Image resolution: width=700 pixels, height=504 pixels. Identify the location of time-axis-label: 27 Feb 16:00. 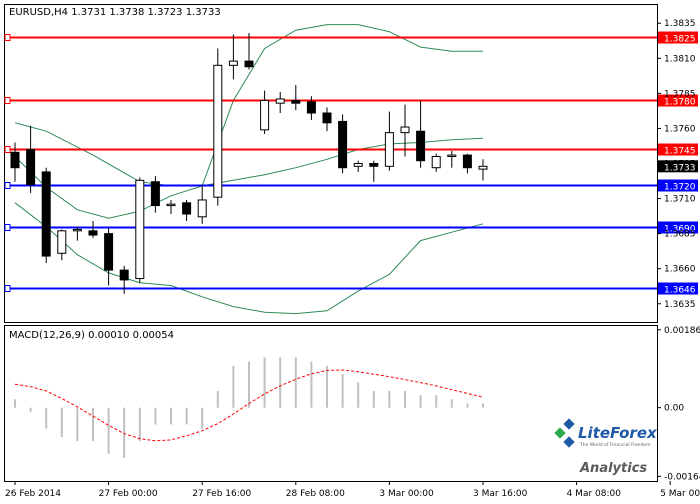
(221, 494).